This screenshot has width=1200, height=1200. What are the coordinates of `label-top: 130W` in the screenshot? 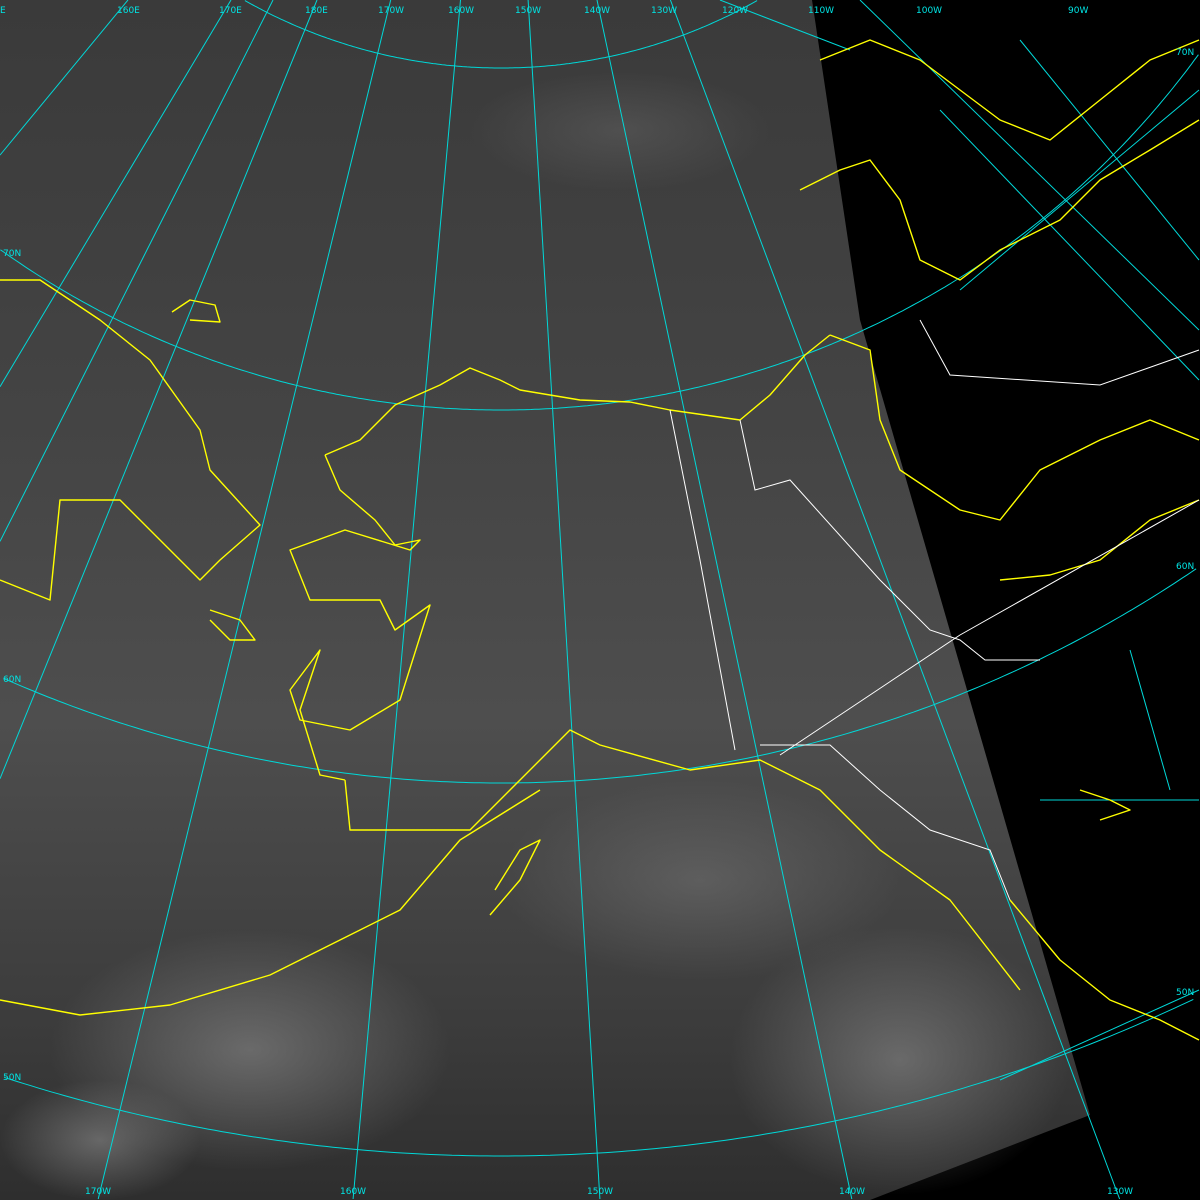 It's located at (664, 11).